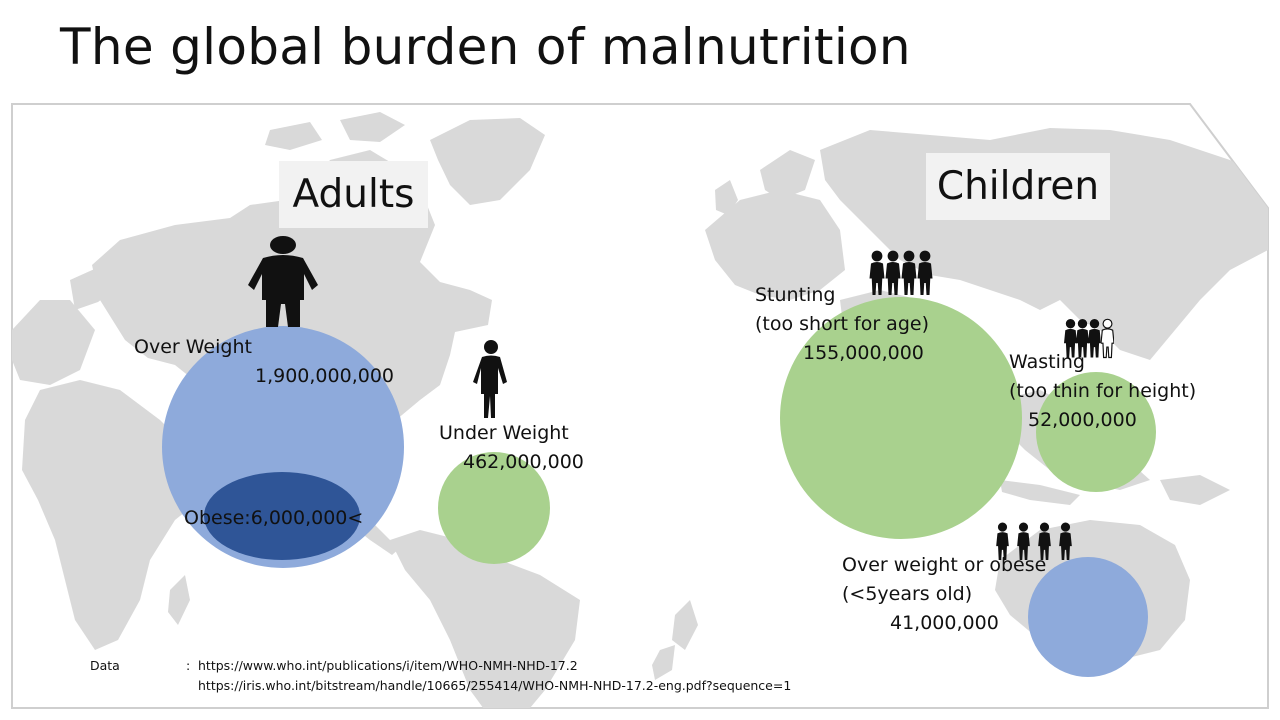 This screenshot has height=720, width=1280. I want to click on wasting-value: 52,000,000, so click(1082, 420).